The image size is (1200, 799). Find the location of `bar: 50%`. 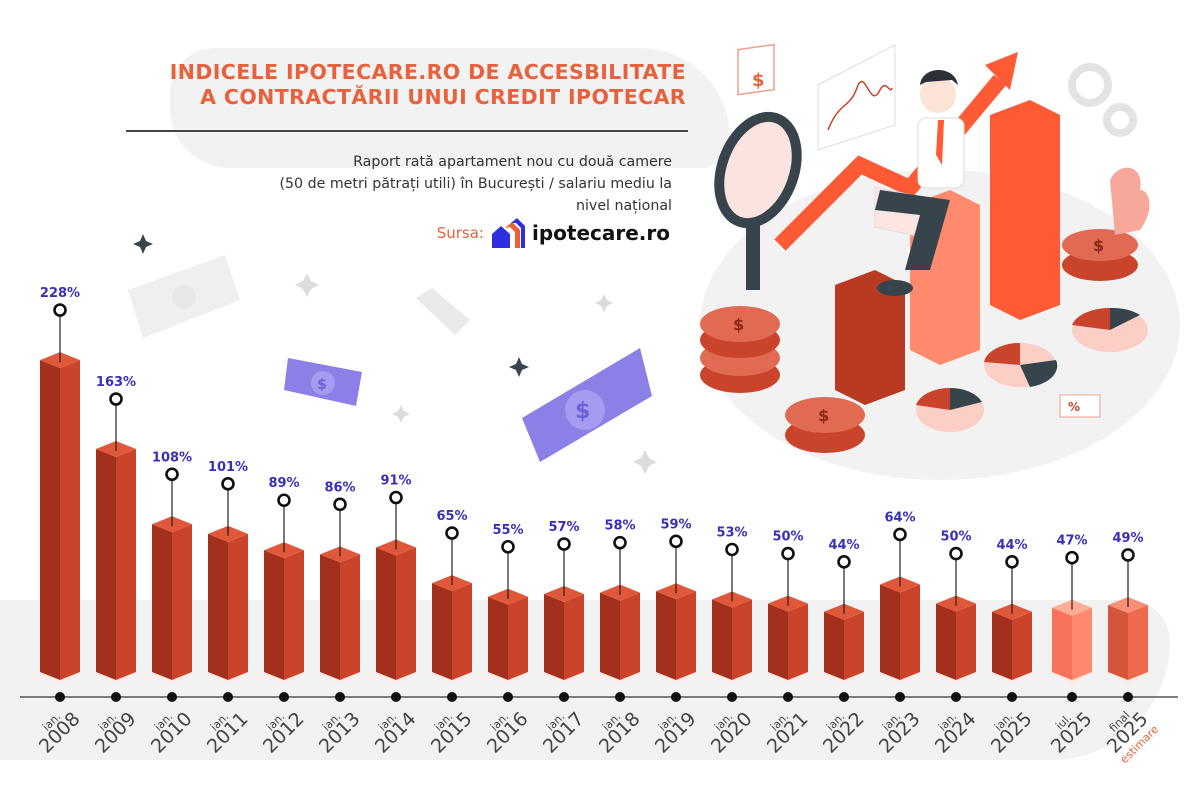

bar: 50% is located at coordinates (956, 607).